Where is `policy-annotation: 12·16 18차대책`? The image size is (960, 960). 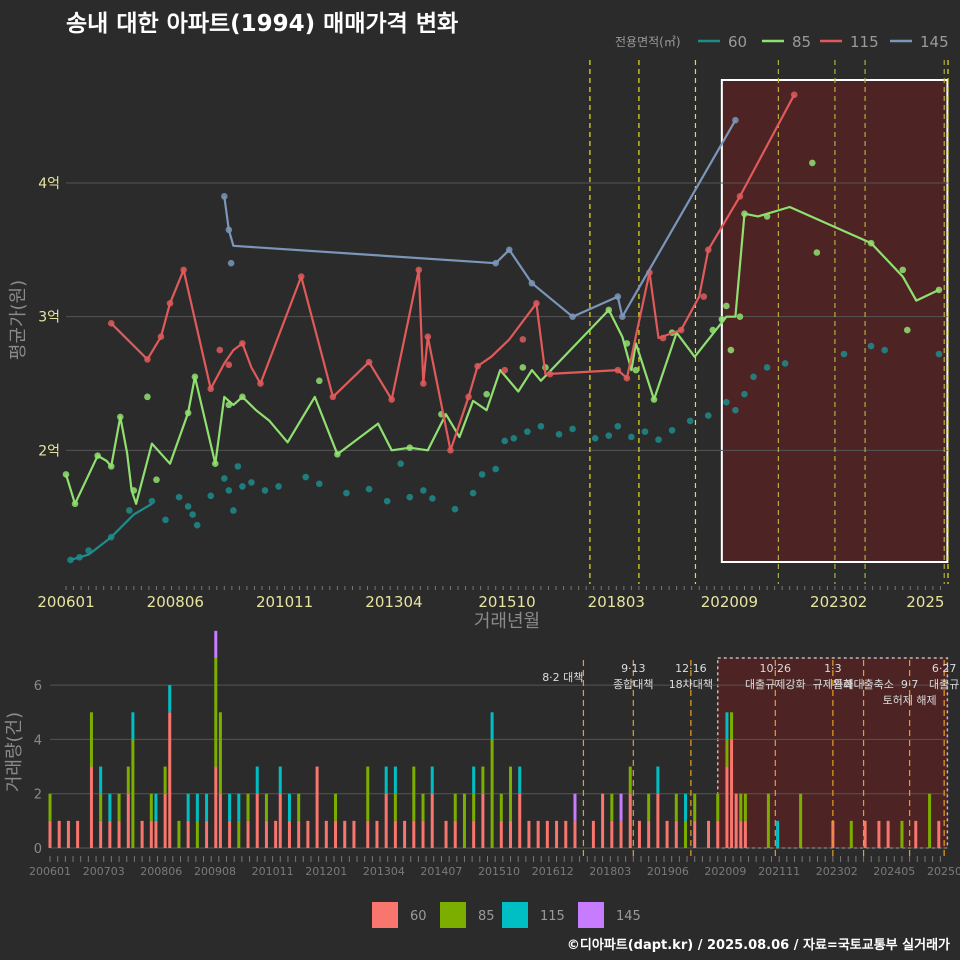
policy-annotation: 12·16 18차대책 is located at coordinates (691, 676).